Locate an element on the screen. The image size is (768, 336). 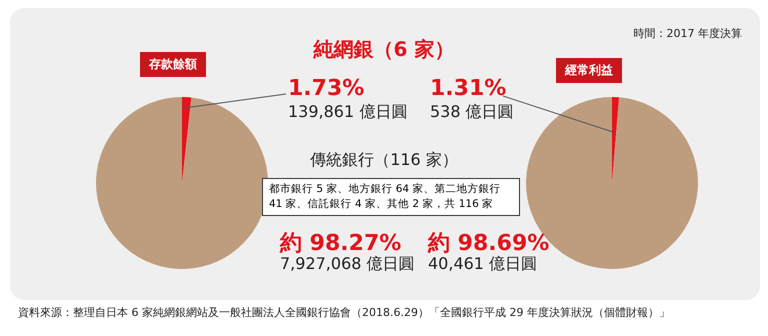
text: 139,861 億日圓 is located at coordinates (348, 112).